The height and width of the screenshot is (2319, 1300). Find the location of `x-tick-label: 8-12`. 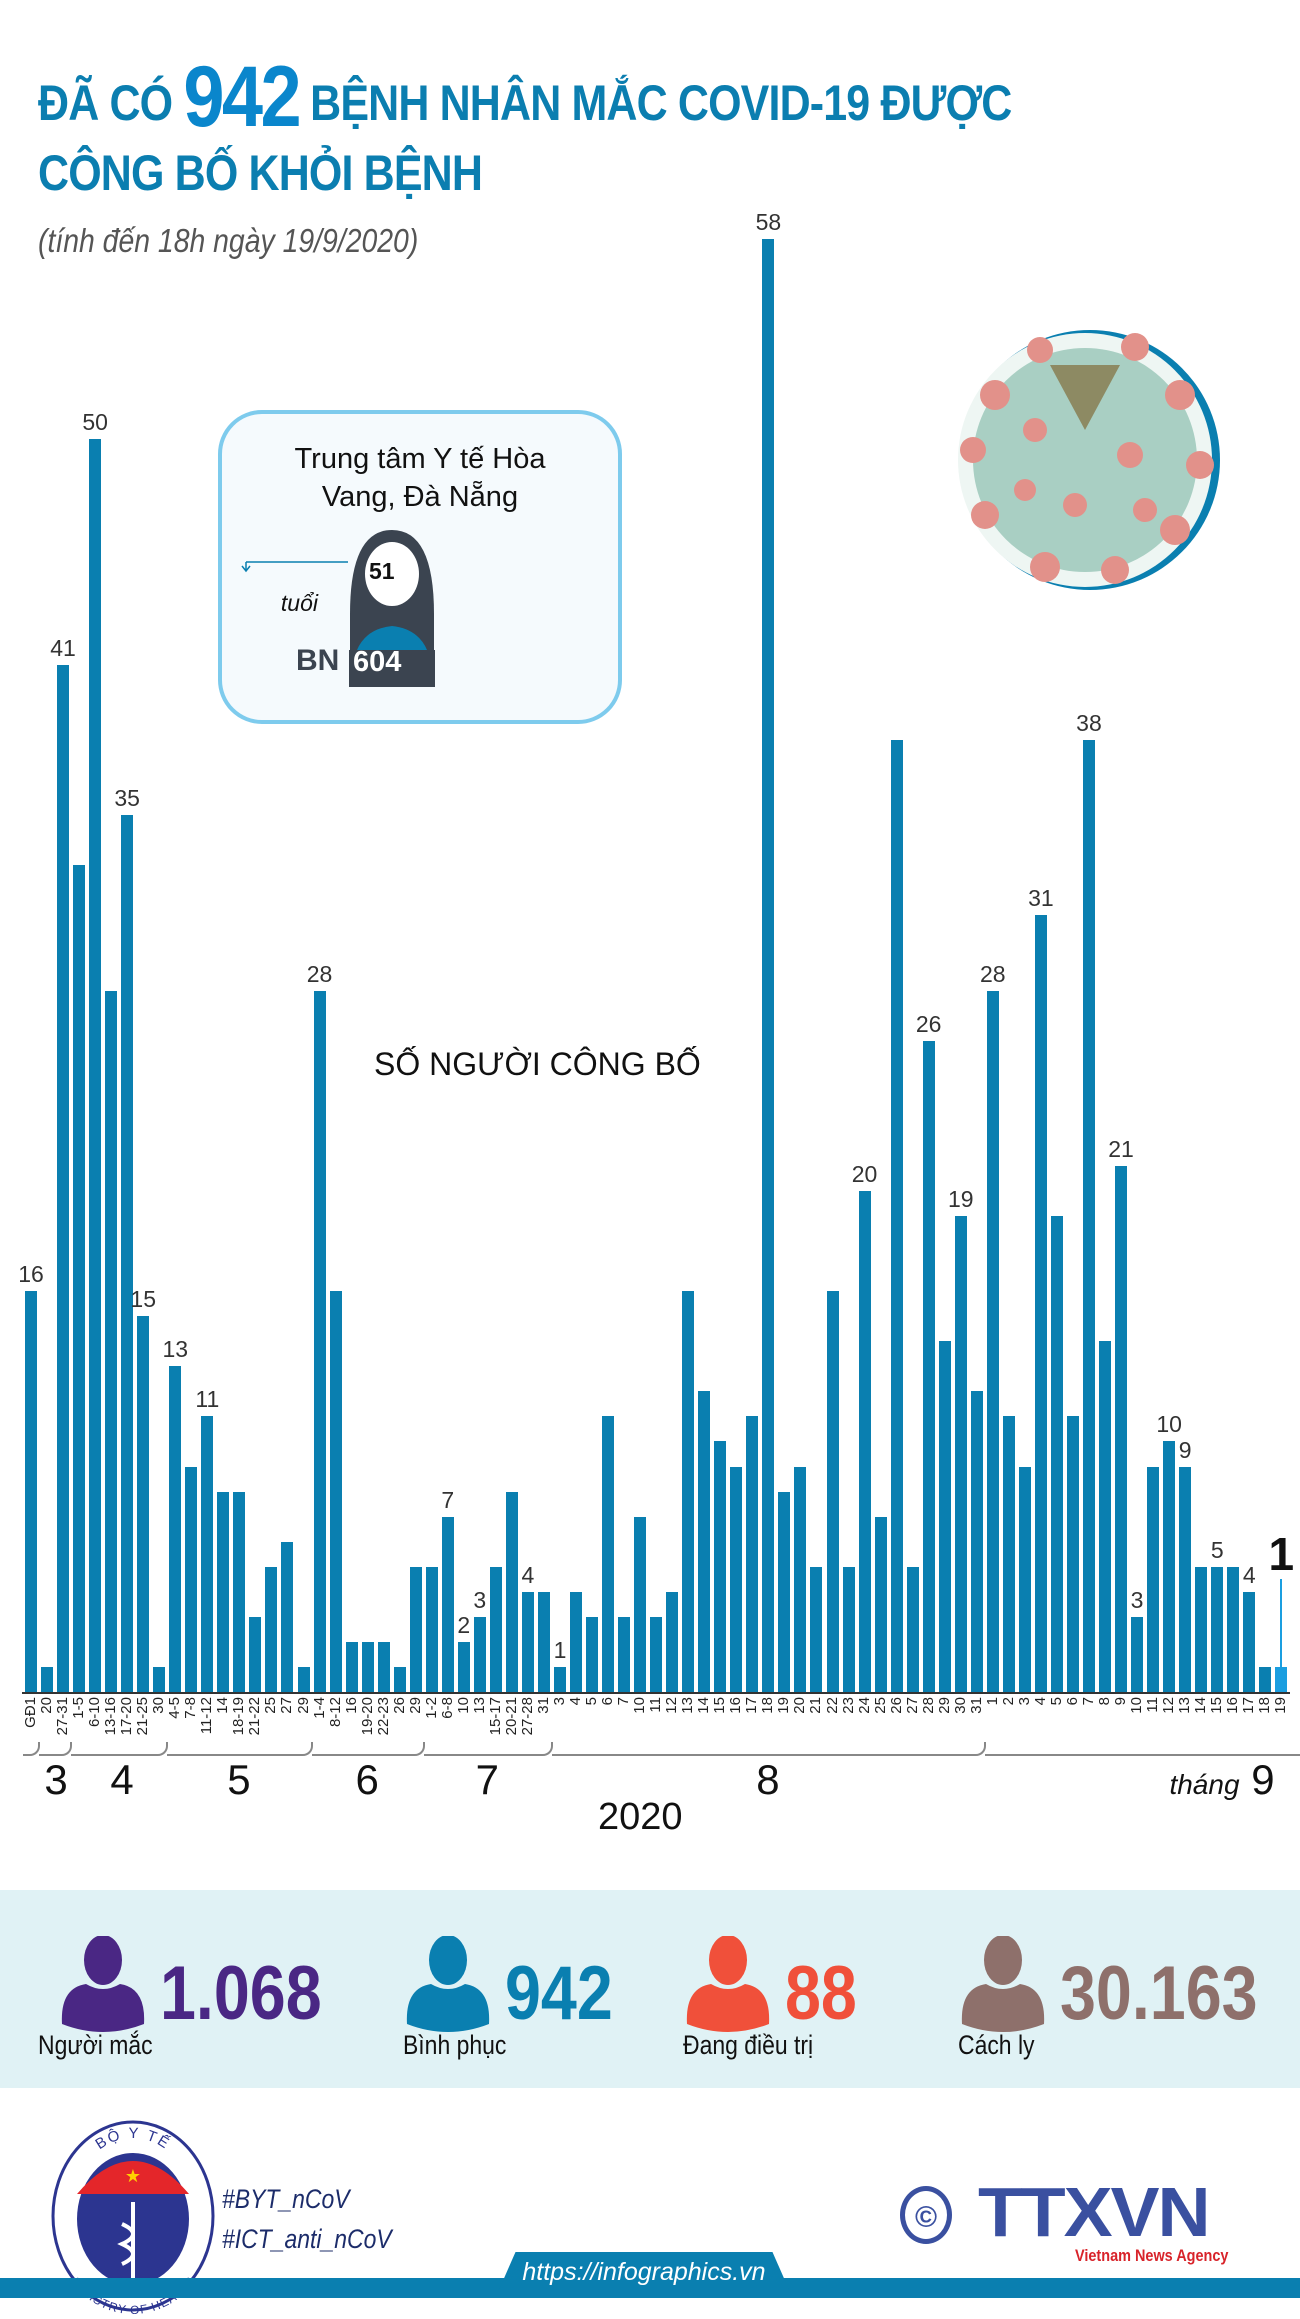

x-tick-label: 8-12 is located at coordinates (335, 1712).